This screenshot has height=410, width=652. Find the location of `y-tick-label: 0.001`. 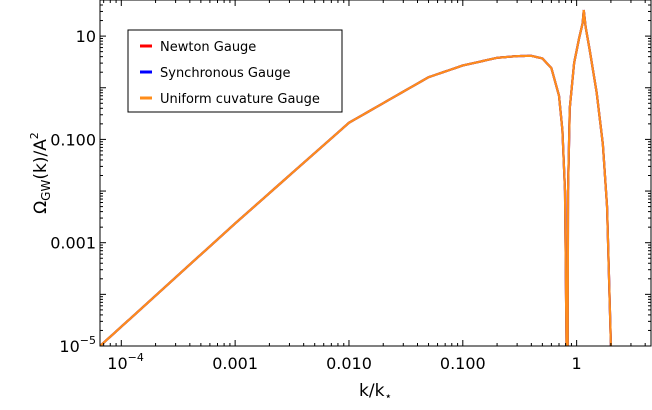

y-tick-label: 0.001 is located at coordinates (73, 243).